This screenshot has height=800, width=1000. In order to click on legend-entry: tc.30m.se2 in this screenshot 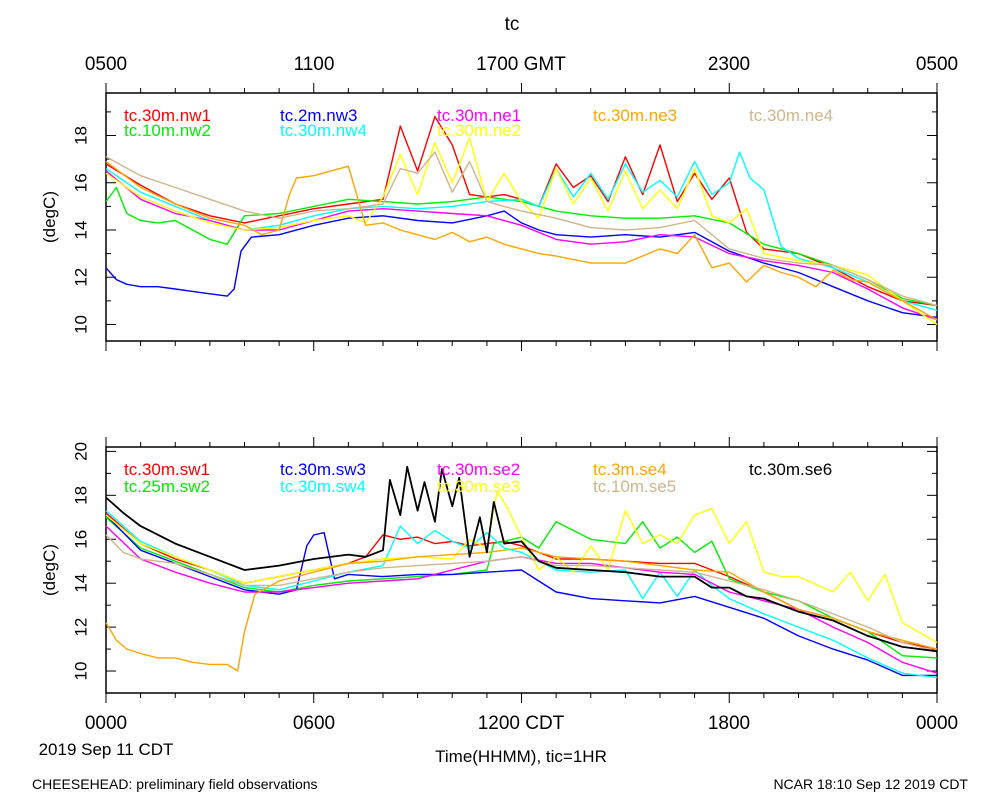, I will do `click(478, 469)`.